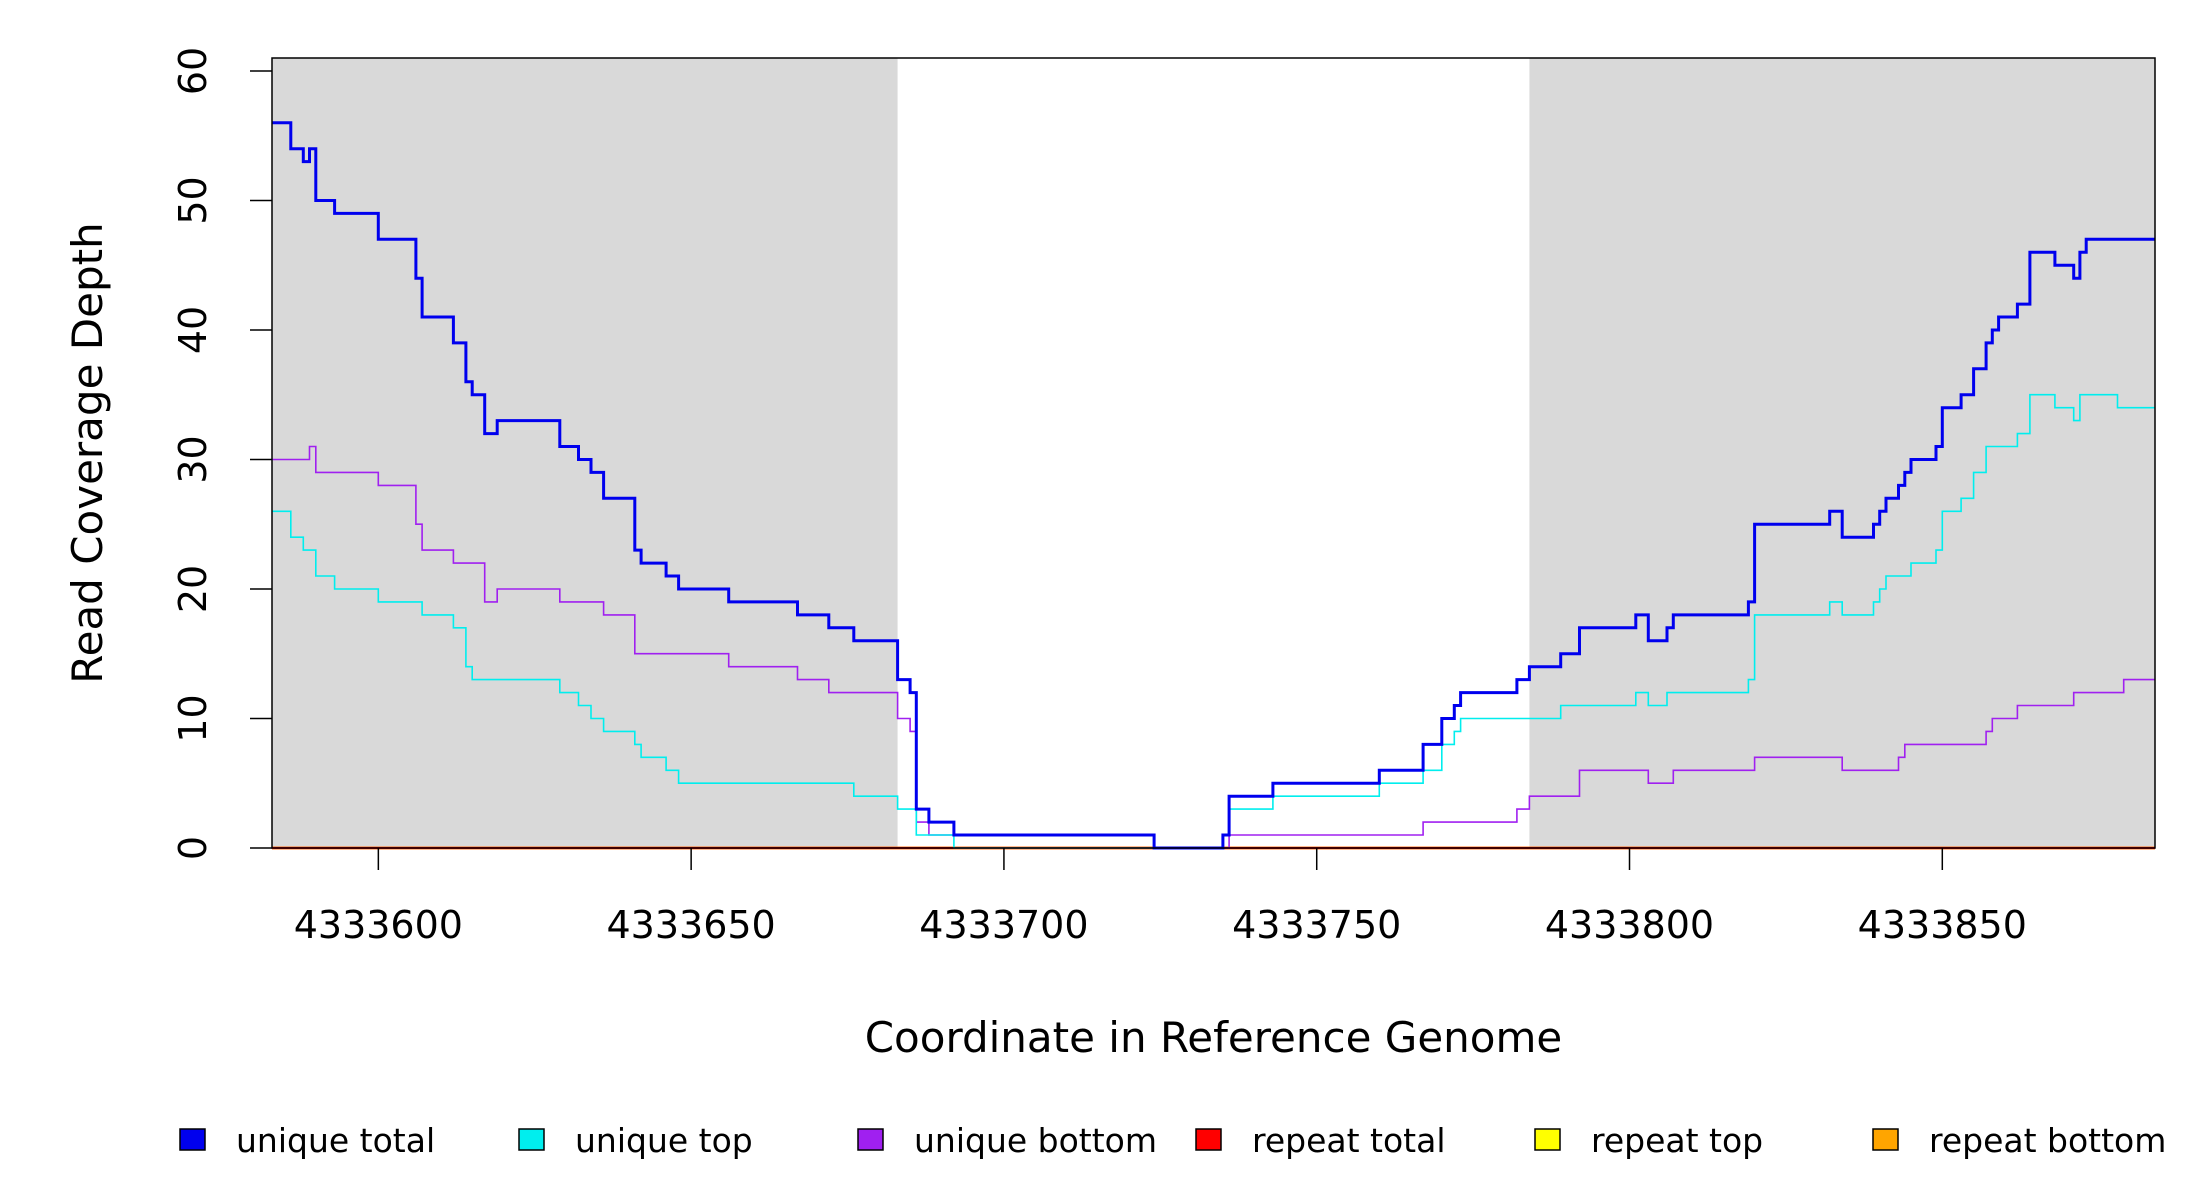 The width and height of the screenshot is (2200, 1200). I want to click on x-tick-label: 4333700, so click(1003, 925).